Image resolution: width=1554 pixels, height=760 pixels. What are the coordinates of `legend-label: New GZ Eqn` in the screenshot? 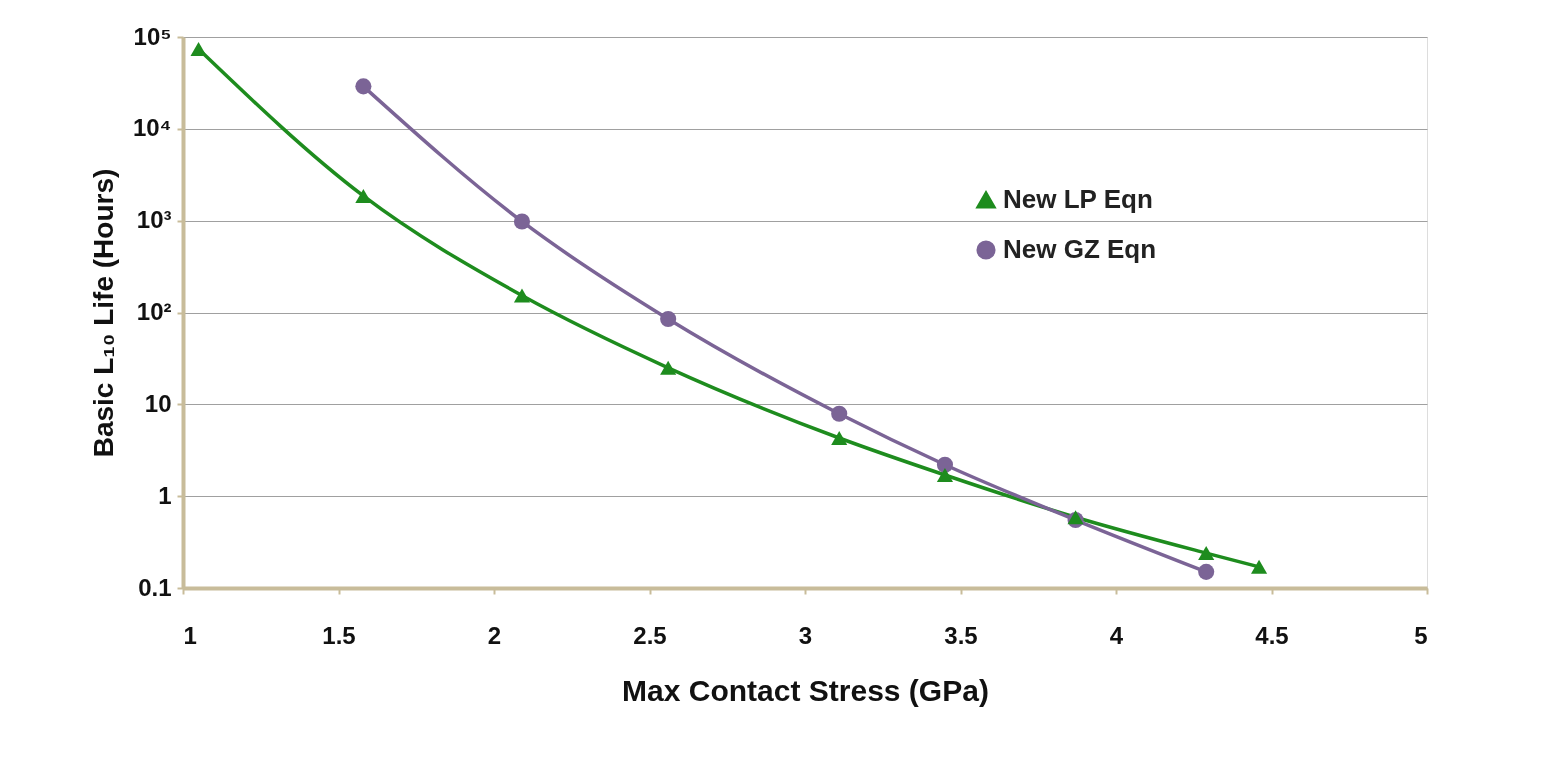 It's located at (1080, 249).